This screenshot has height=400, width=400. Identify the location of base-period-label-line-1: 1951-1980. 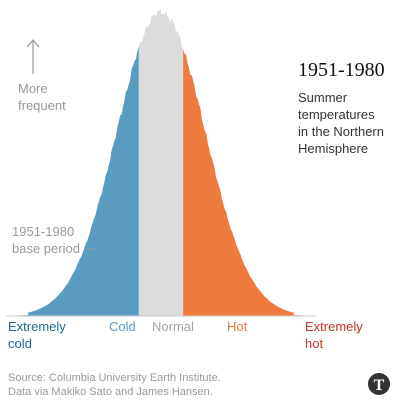
(43, 231).